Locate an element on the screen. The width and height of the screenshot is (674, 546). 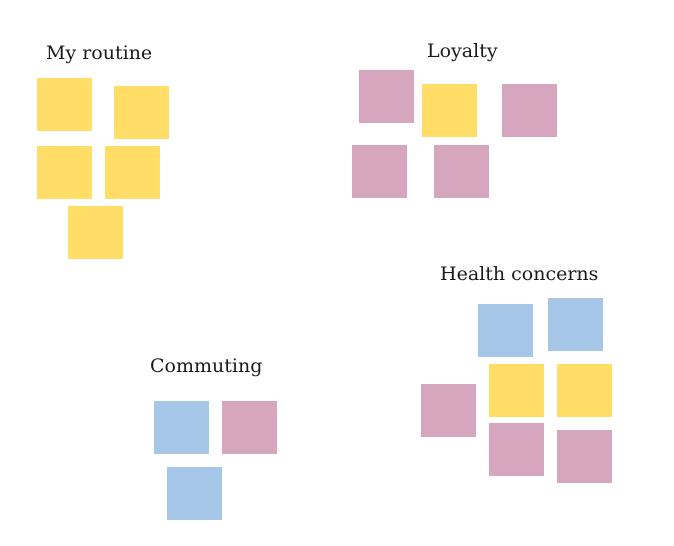
cluster-label: Commuting is located at coordinates (206, 366).